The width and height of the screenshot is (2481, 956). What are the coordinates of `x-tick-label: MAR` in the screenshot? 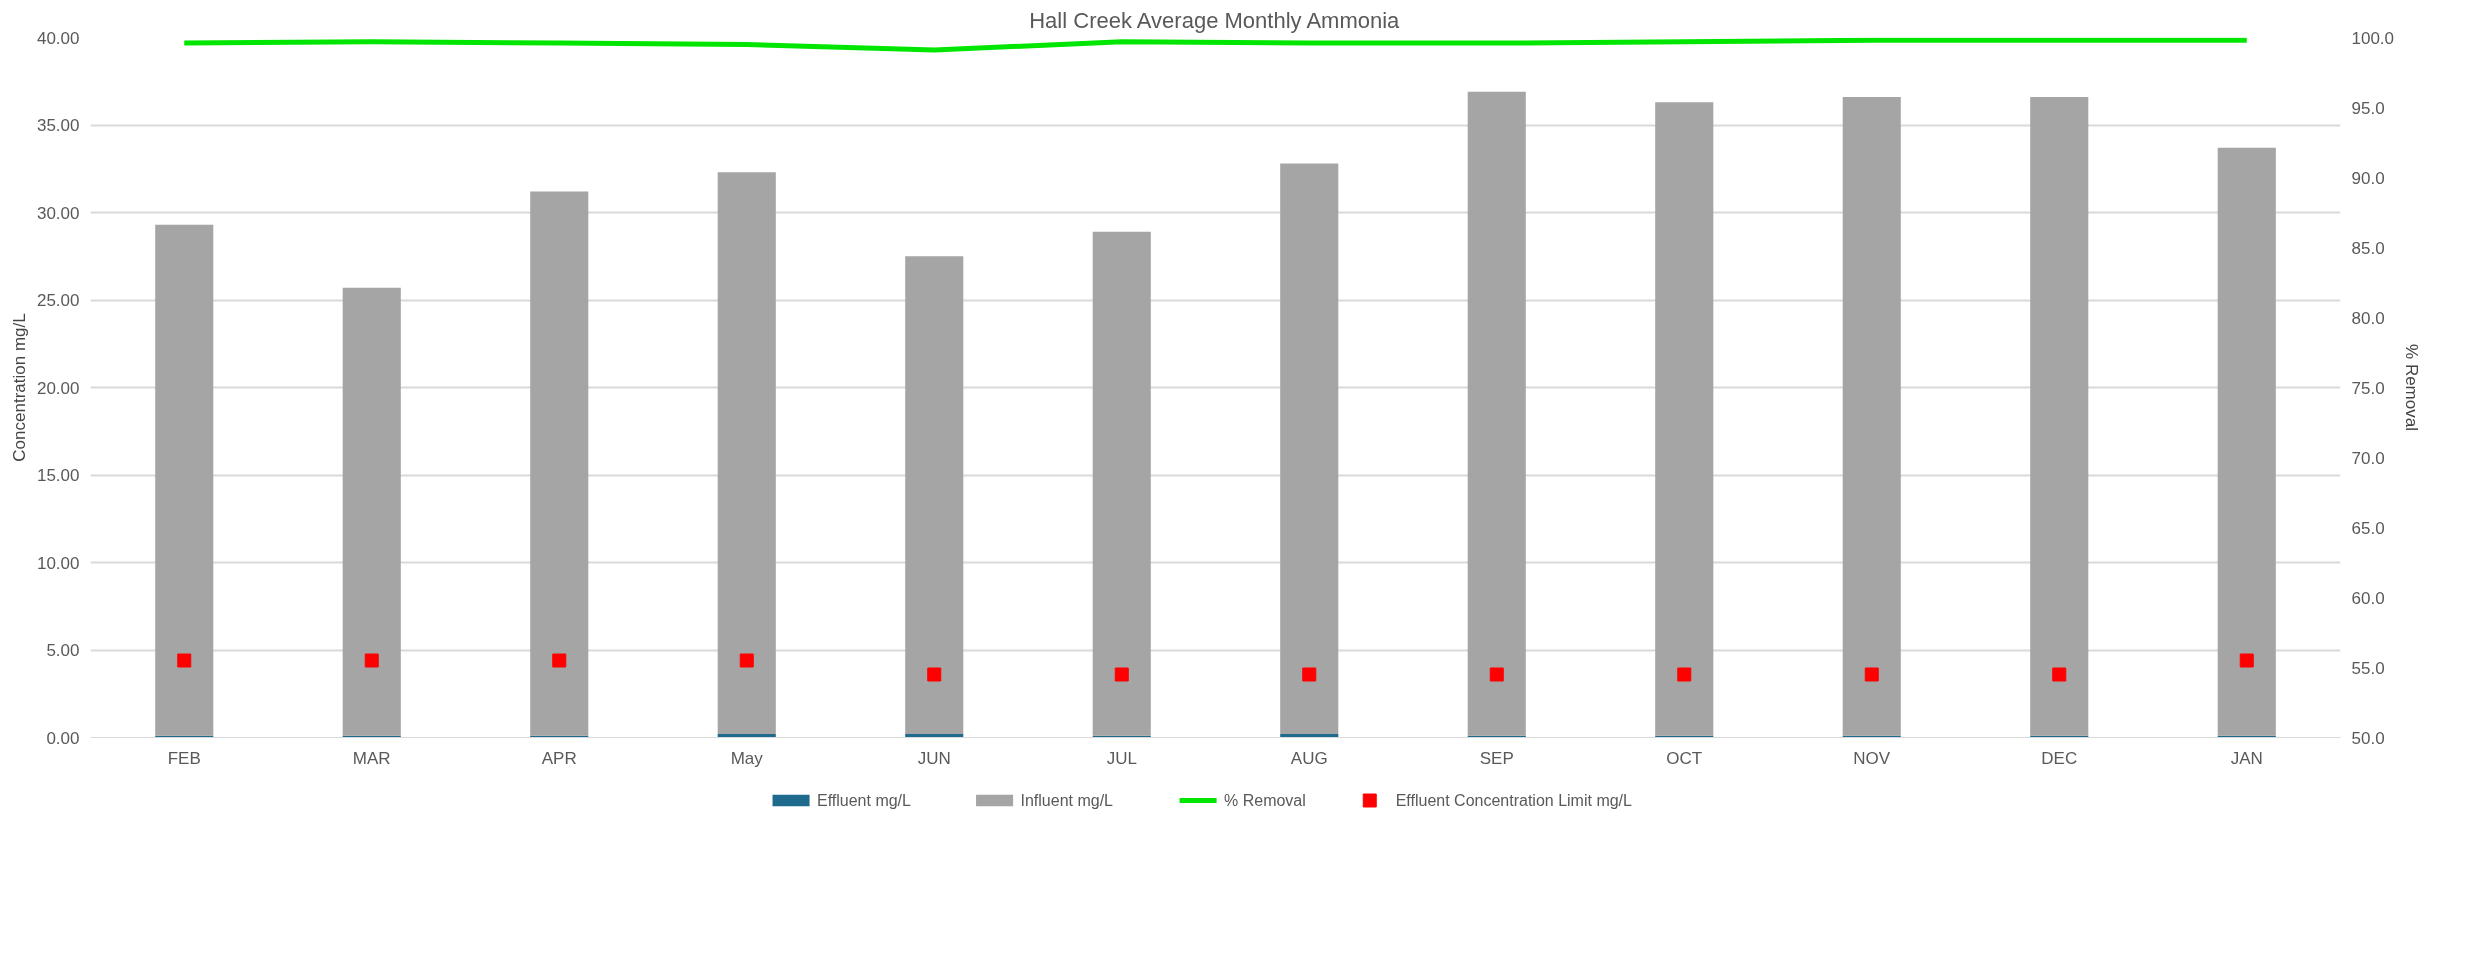 It's located at (371, 758).